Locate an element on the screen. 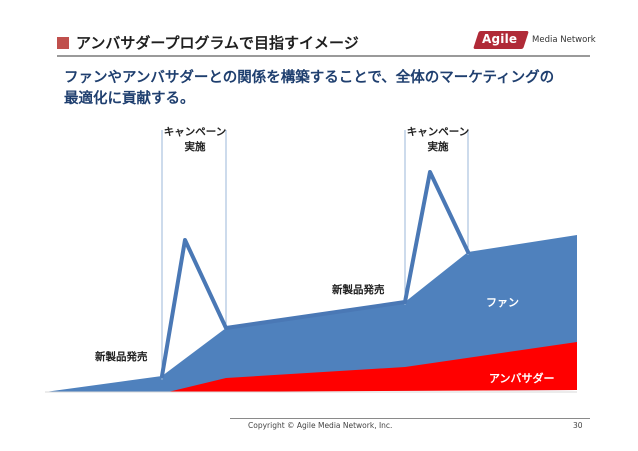 The height and width of the screenshot is (451, 638). fan-label: ファン is located at coordinates (502, 302).